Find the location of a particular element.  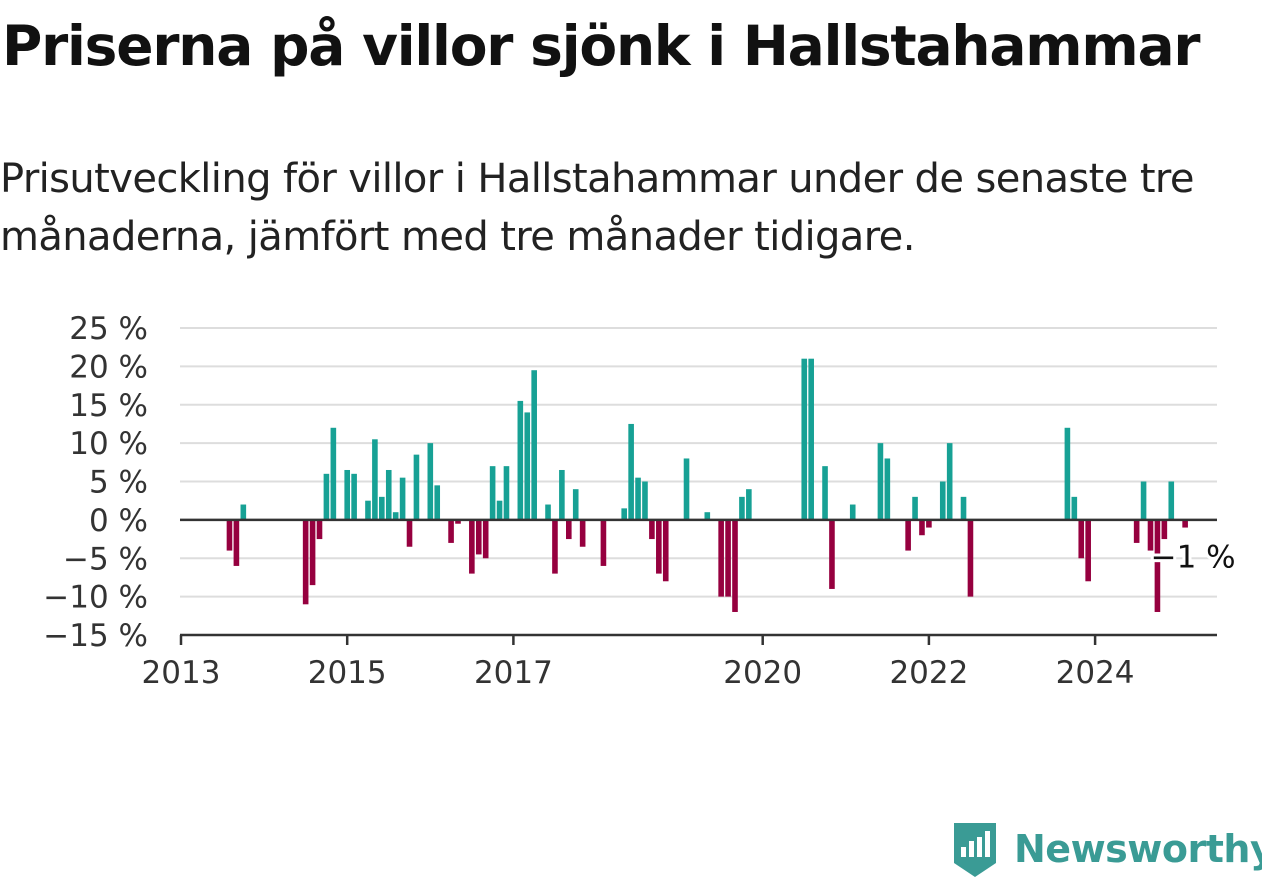

x-tick-label: 2024 is located at coordinates (1095, 673).